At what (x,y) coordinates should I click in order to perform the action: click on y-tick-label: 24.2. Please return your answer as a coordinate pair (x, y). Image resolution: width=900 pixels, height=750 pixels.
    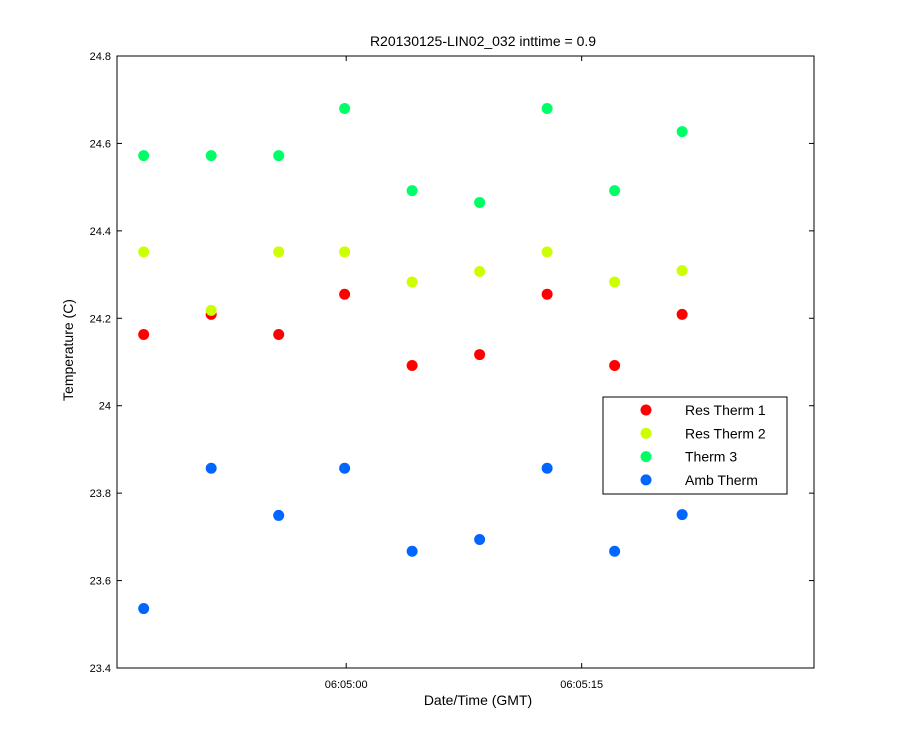
    Looking at the image, I should click on (100, 319).